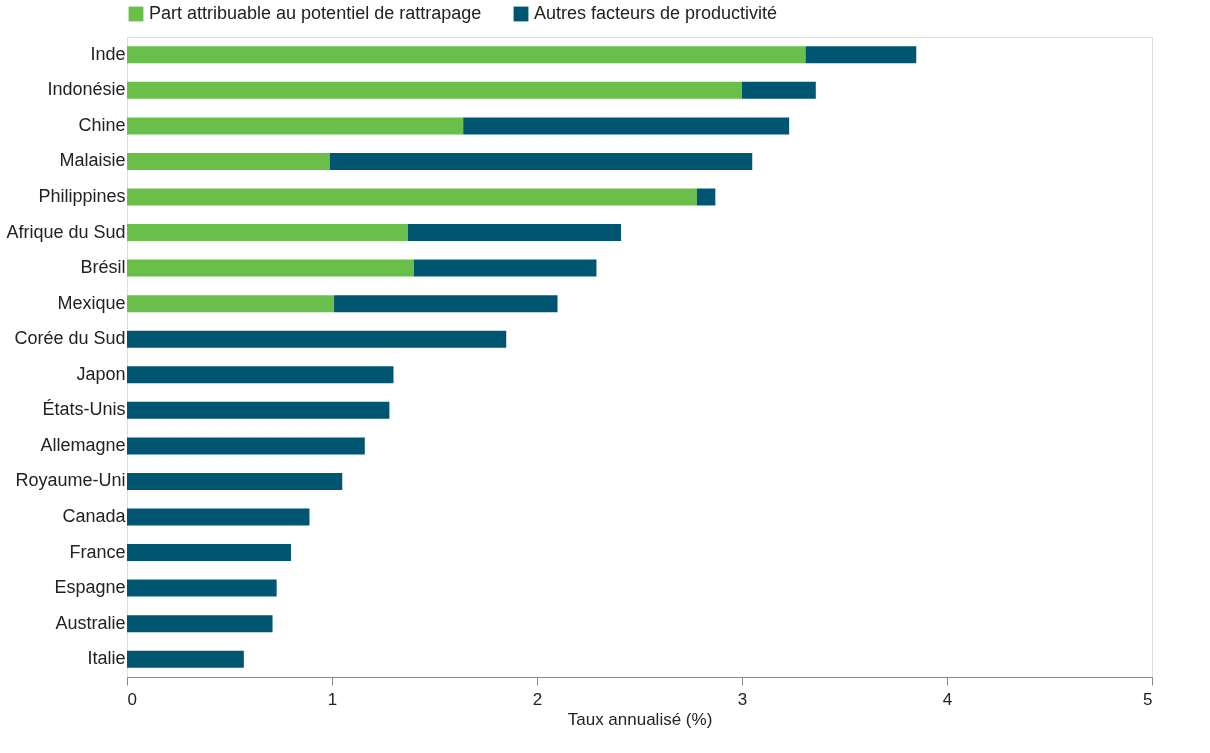 The width and height of the screenshot is (1210, 753). What do you see at coordinates (91, 302) in the screenshot?
I see `y-tick-label: Mexique` at bounding box center [91, 302].